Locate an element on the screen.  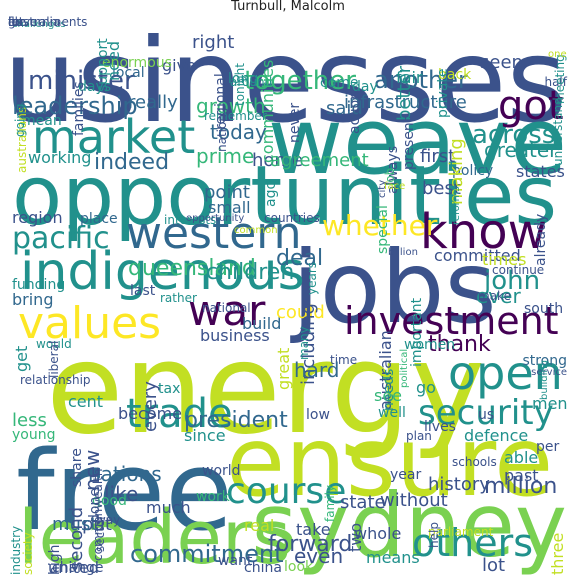
word-place: place is located at coordinates (99, 219).